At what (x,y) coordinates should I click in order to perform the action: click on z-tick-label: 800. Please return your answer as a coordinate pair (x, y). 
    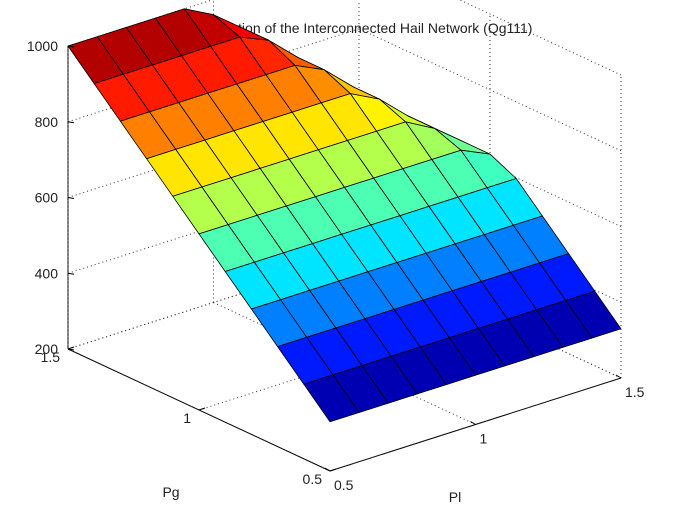
    Looking at the image, I should click on (47, 122).